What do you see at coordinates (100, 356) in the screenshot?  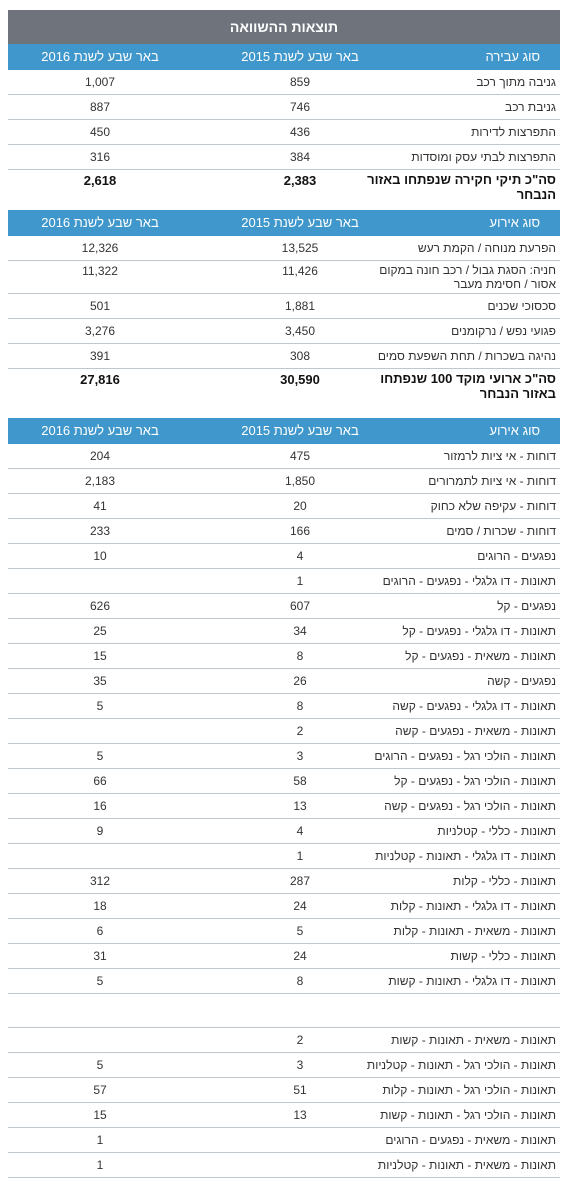 I see `value-2016: 391` at bounding box center [100, 356].